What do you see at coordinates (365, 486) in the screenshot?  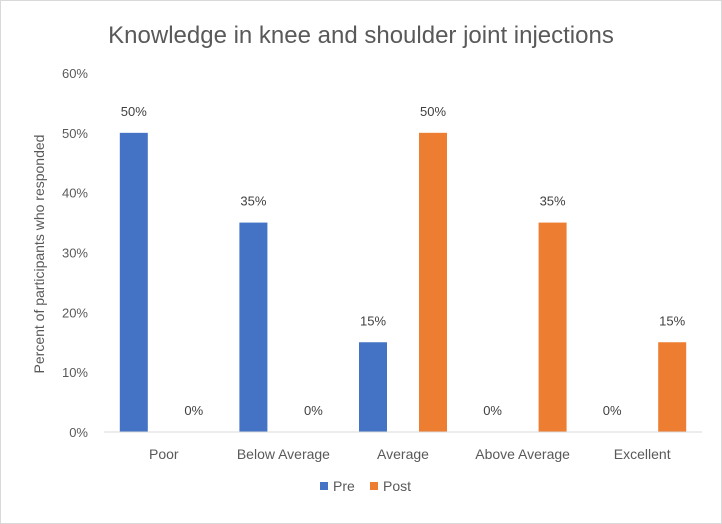 I see `legend: Pre Post` at bounding box center [365, 486].